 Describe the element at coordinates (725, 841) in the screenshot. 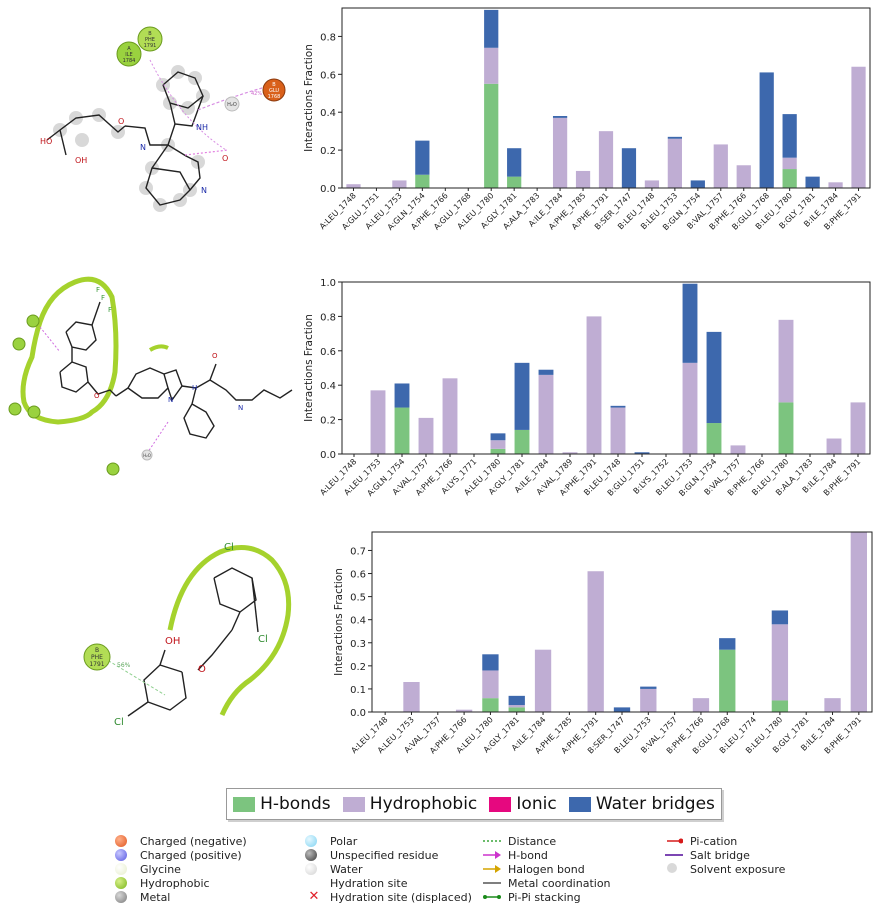

I see `key-pi-cation: Pi-cation` at that location.